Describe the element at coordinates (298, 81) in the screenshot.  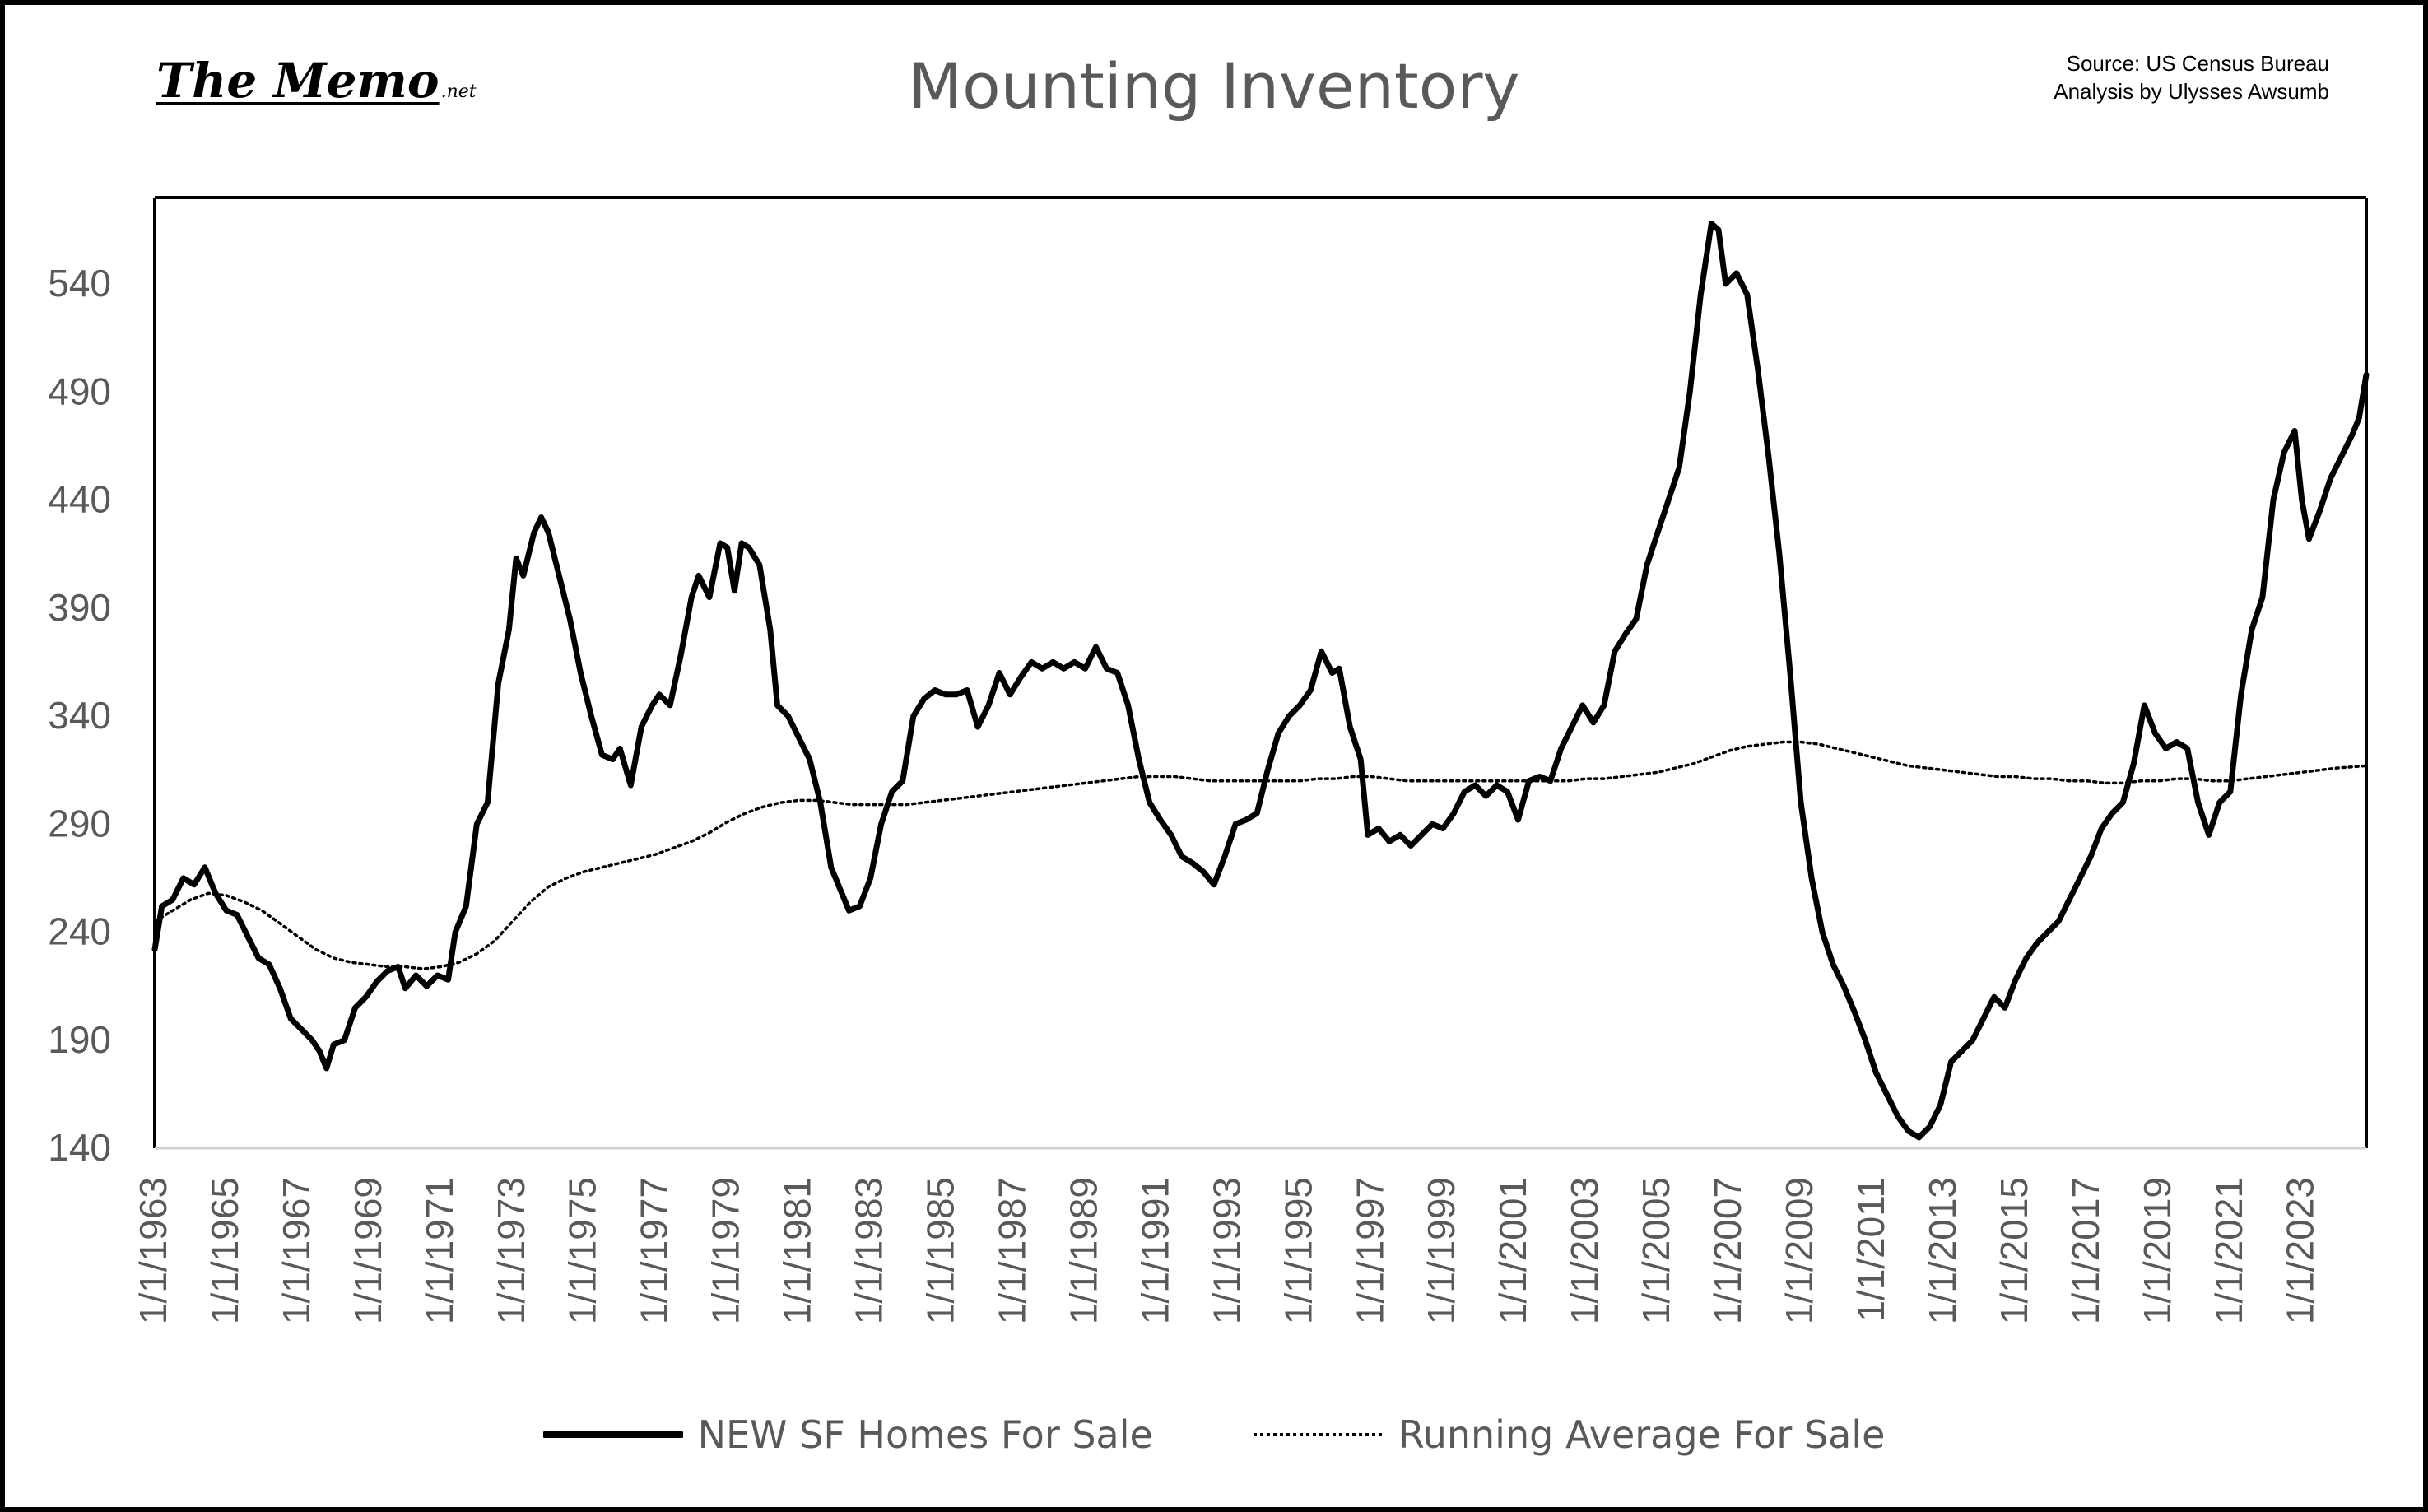
I see `logo-main: The Memo` at that location.